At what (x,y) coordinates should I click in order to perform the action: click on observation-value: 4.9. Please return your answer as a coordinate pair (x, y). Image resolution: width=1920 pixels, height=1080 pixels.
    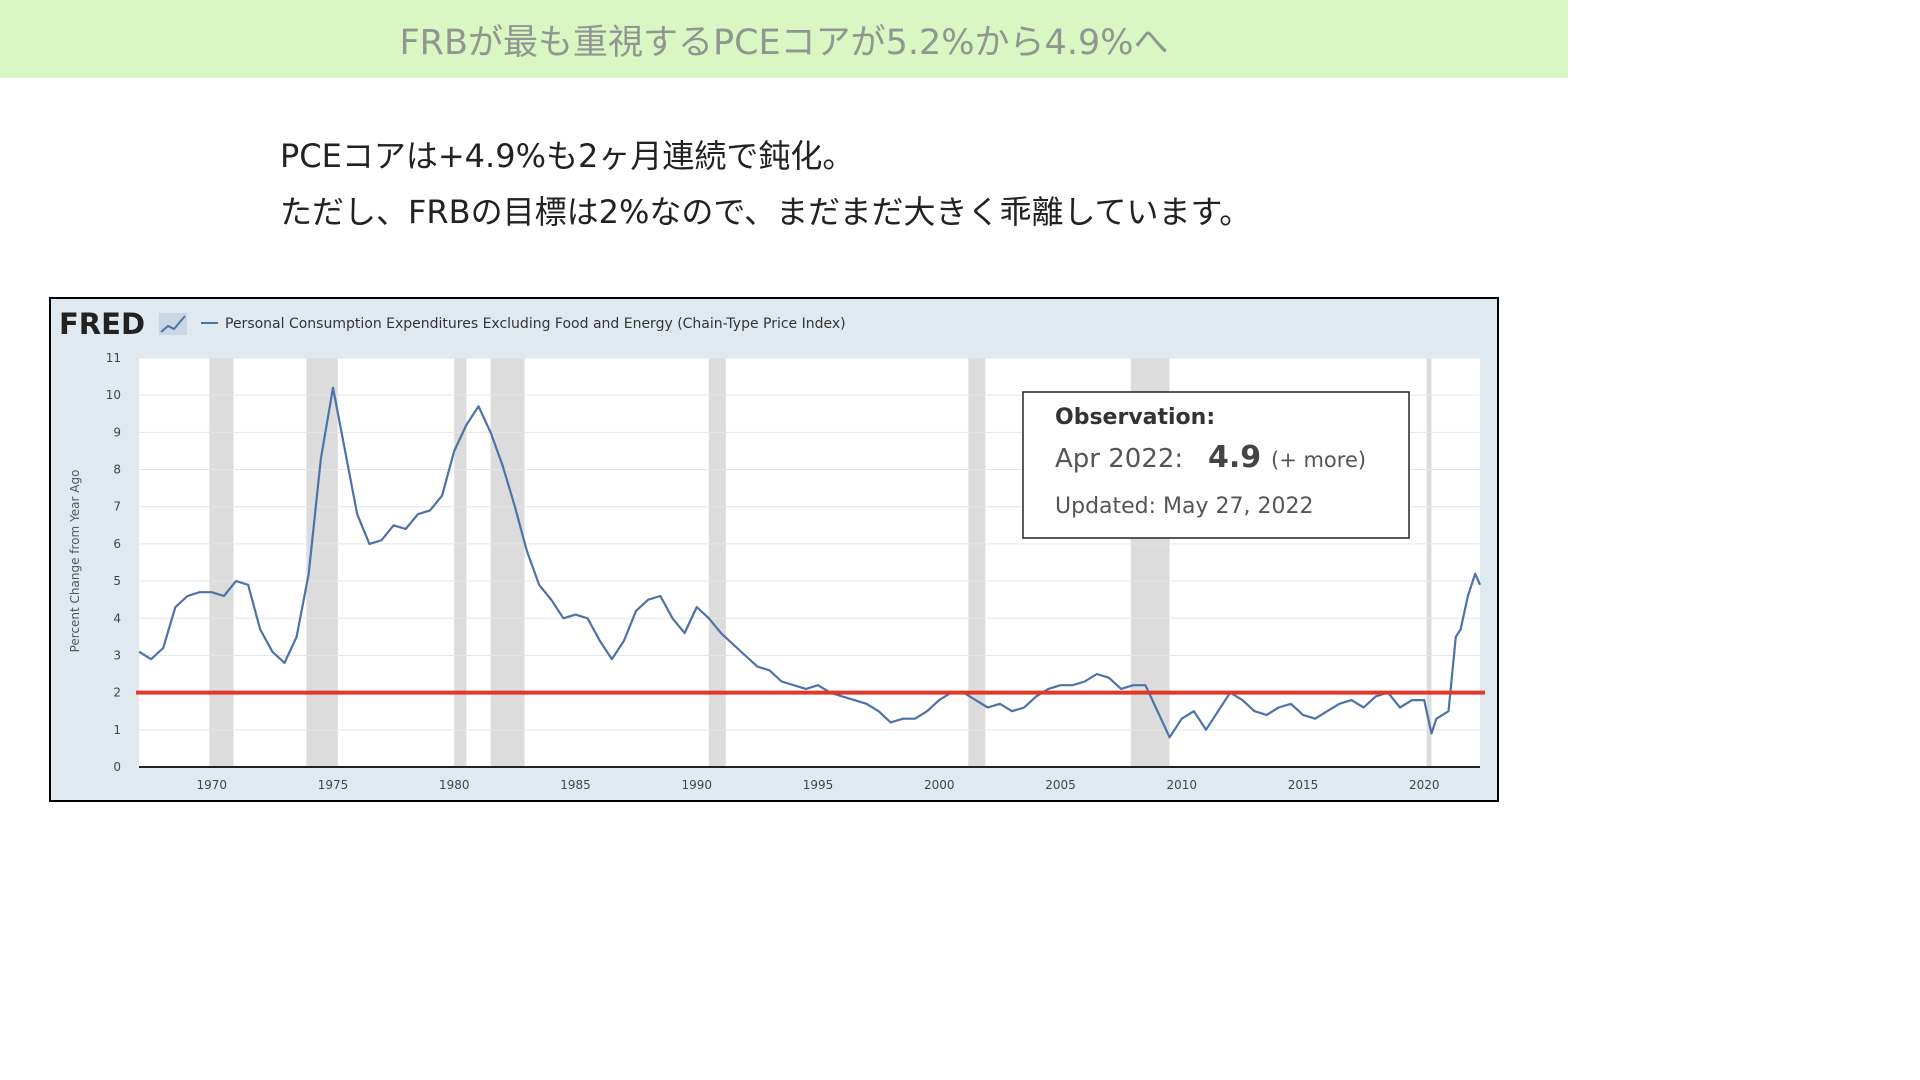
    Looking at the image, I should click on (1234, 457).